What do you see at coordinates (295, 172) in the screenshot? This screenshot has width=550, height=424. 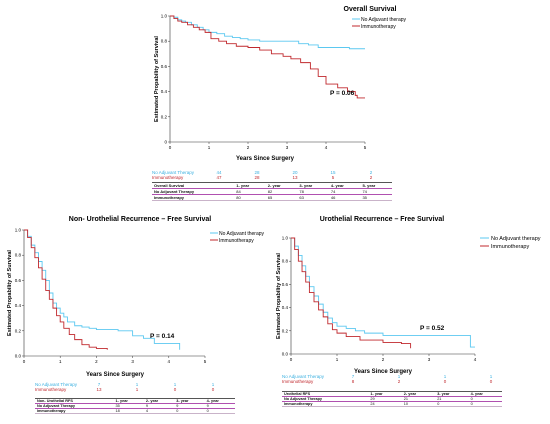 I see `risk-value: 20` at bounding box center [295, 172].